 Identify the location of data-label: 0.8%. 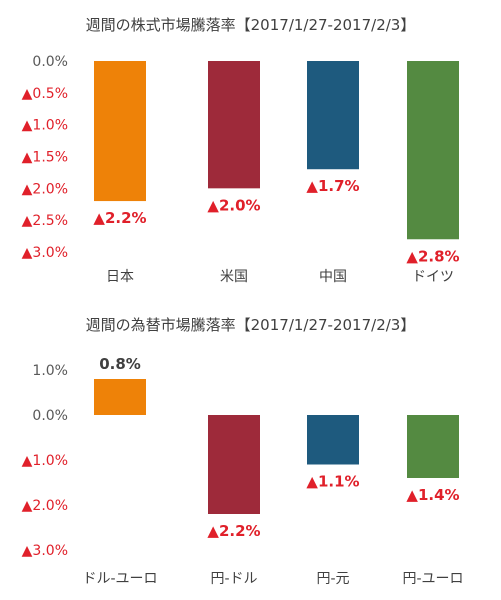
(120, 364).